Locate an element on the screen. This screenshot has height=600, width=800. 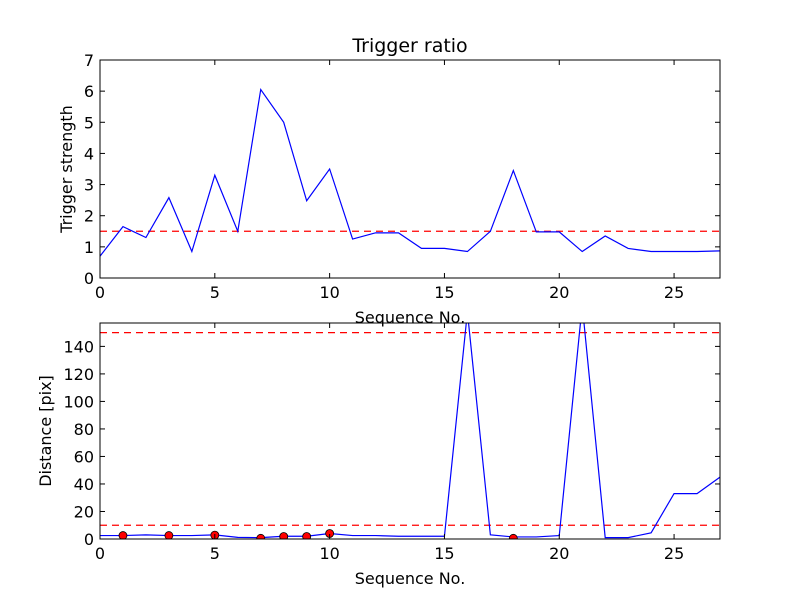
y-tick-label: 2 is located at coordinates (89, 216).